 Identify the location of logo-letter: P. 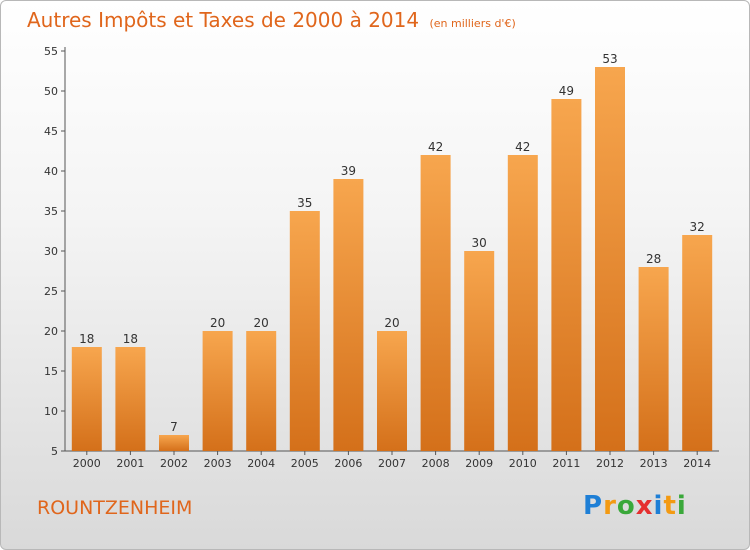
(593, 506).